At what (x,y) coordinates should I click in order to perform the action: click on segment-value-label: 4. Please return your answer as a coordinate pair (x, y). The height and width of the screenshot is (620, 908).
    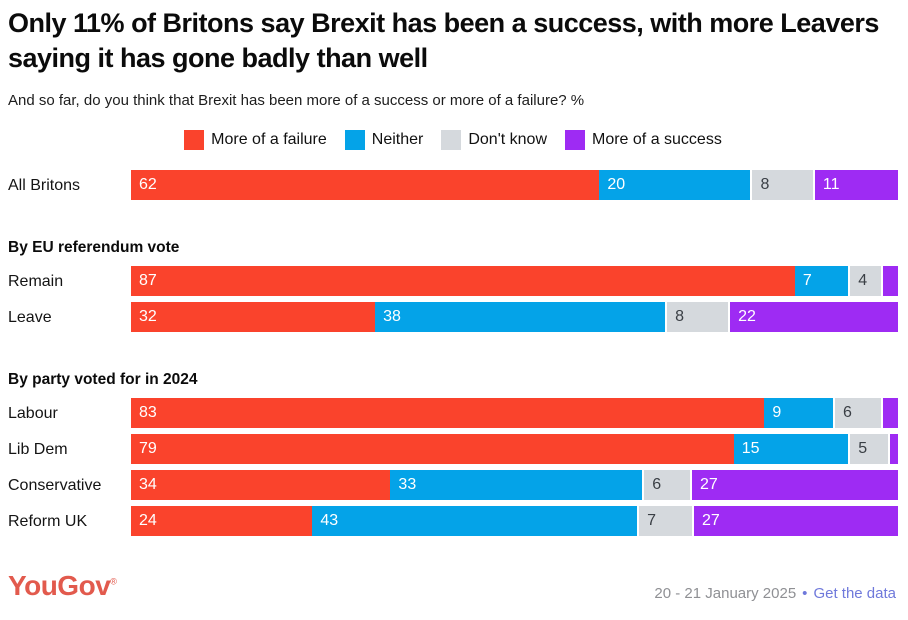
    Looking at the image, I should click on (863, 281).